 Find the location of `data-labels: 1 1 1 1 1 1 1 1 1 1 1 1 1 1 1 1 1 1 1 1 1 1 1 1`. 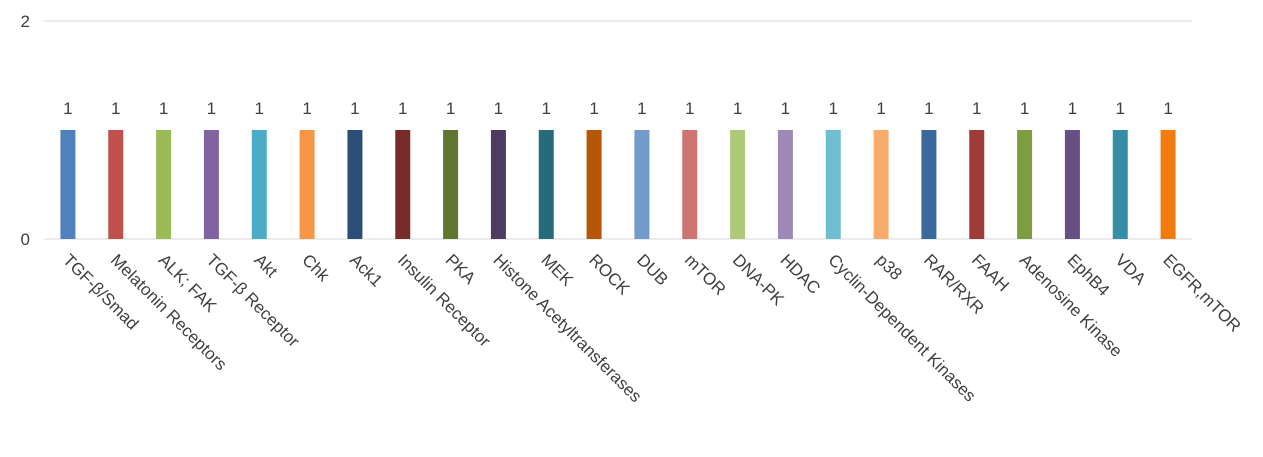

data-labels: 1 1 1 1 1 1 1 1 1 1 1 1 1 1 1 1 1 1 1 1 1 1 1 1 is located at coordinates (618, 108).